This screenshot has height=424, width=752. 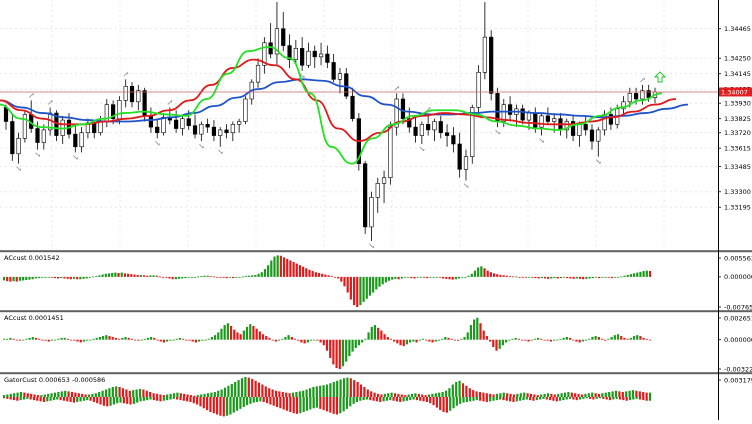 What do you see at coordinates (34, 318) in the screenshot?
I see `indicator-title-1: ACcust 0.0001451` at bounding box center [34, 318].